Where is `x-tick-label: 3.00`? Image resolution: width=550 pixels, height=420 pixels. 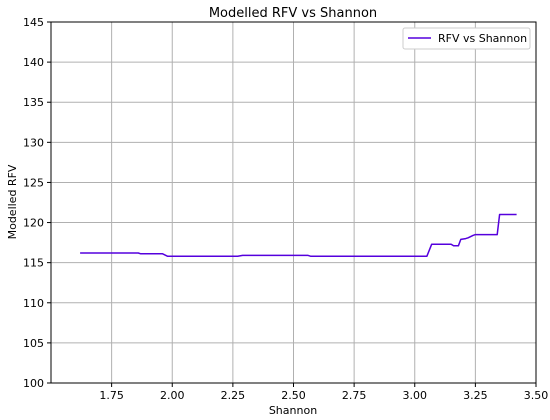 x-tick-label: 3.00 is located at coordinates (415, 395).